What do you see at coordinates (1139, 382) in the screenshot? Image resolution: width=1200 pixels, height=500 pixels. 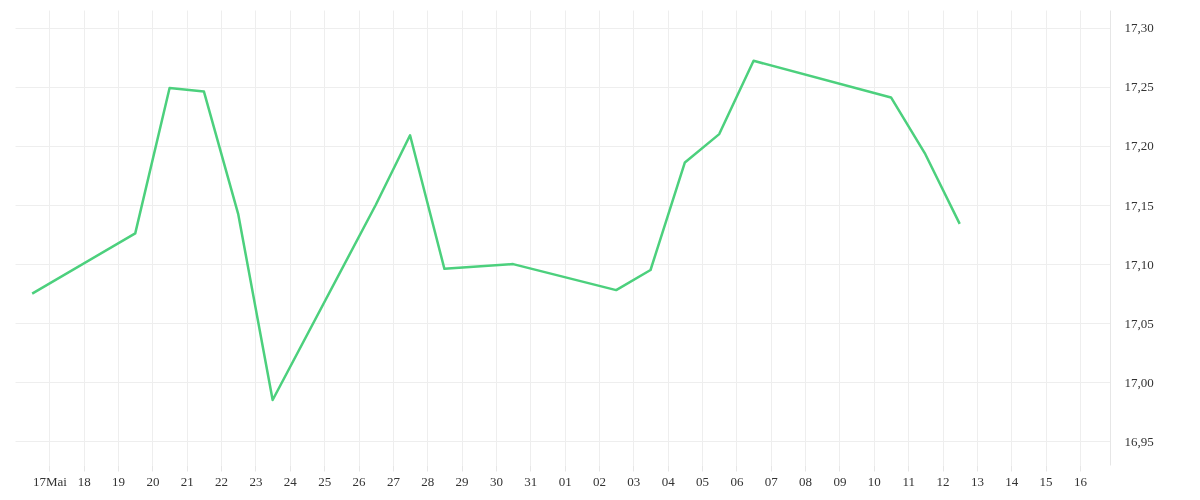 I see `y-tick-label: 17,00` at bounding box center [1139, 382].